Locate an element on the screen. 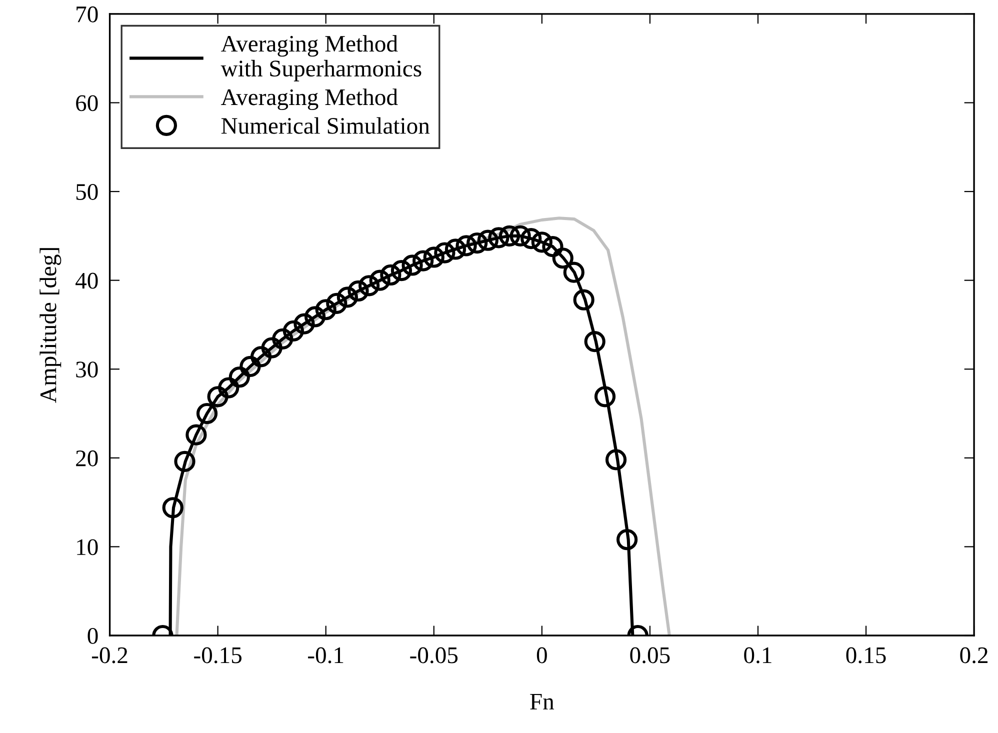  x-tick-label: -0.2 is located at coordinates (110, 655).